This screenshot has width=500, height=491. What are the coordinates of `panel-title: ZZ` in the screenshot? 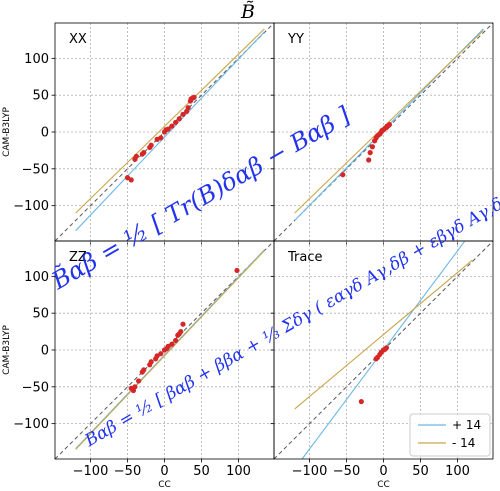 It's located at (78, 257).